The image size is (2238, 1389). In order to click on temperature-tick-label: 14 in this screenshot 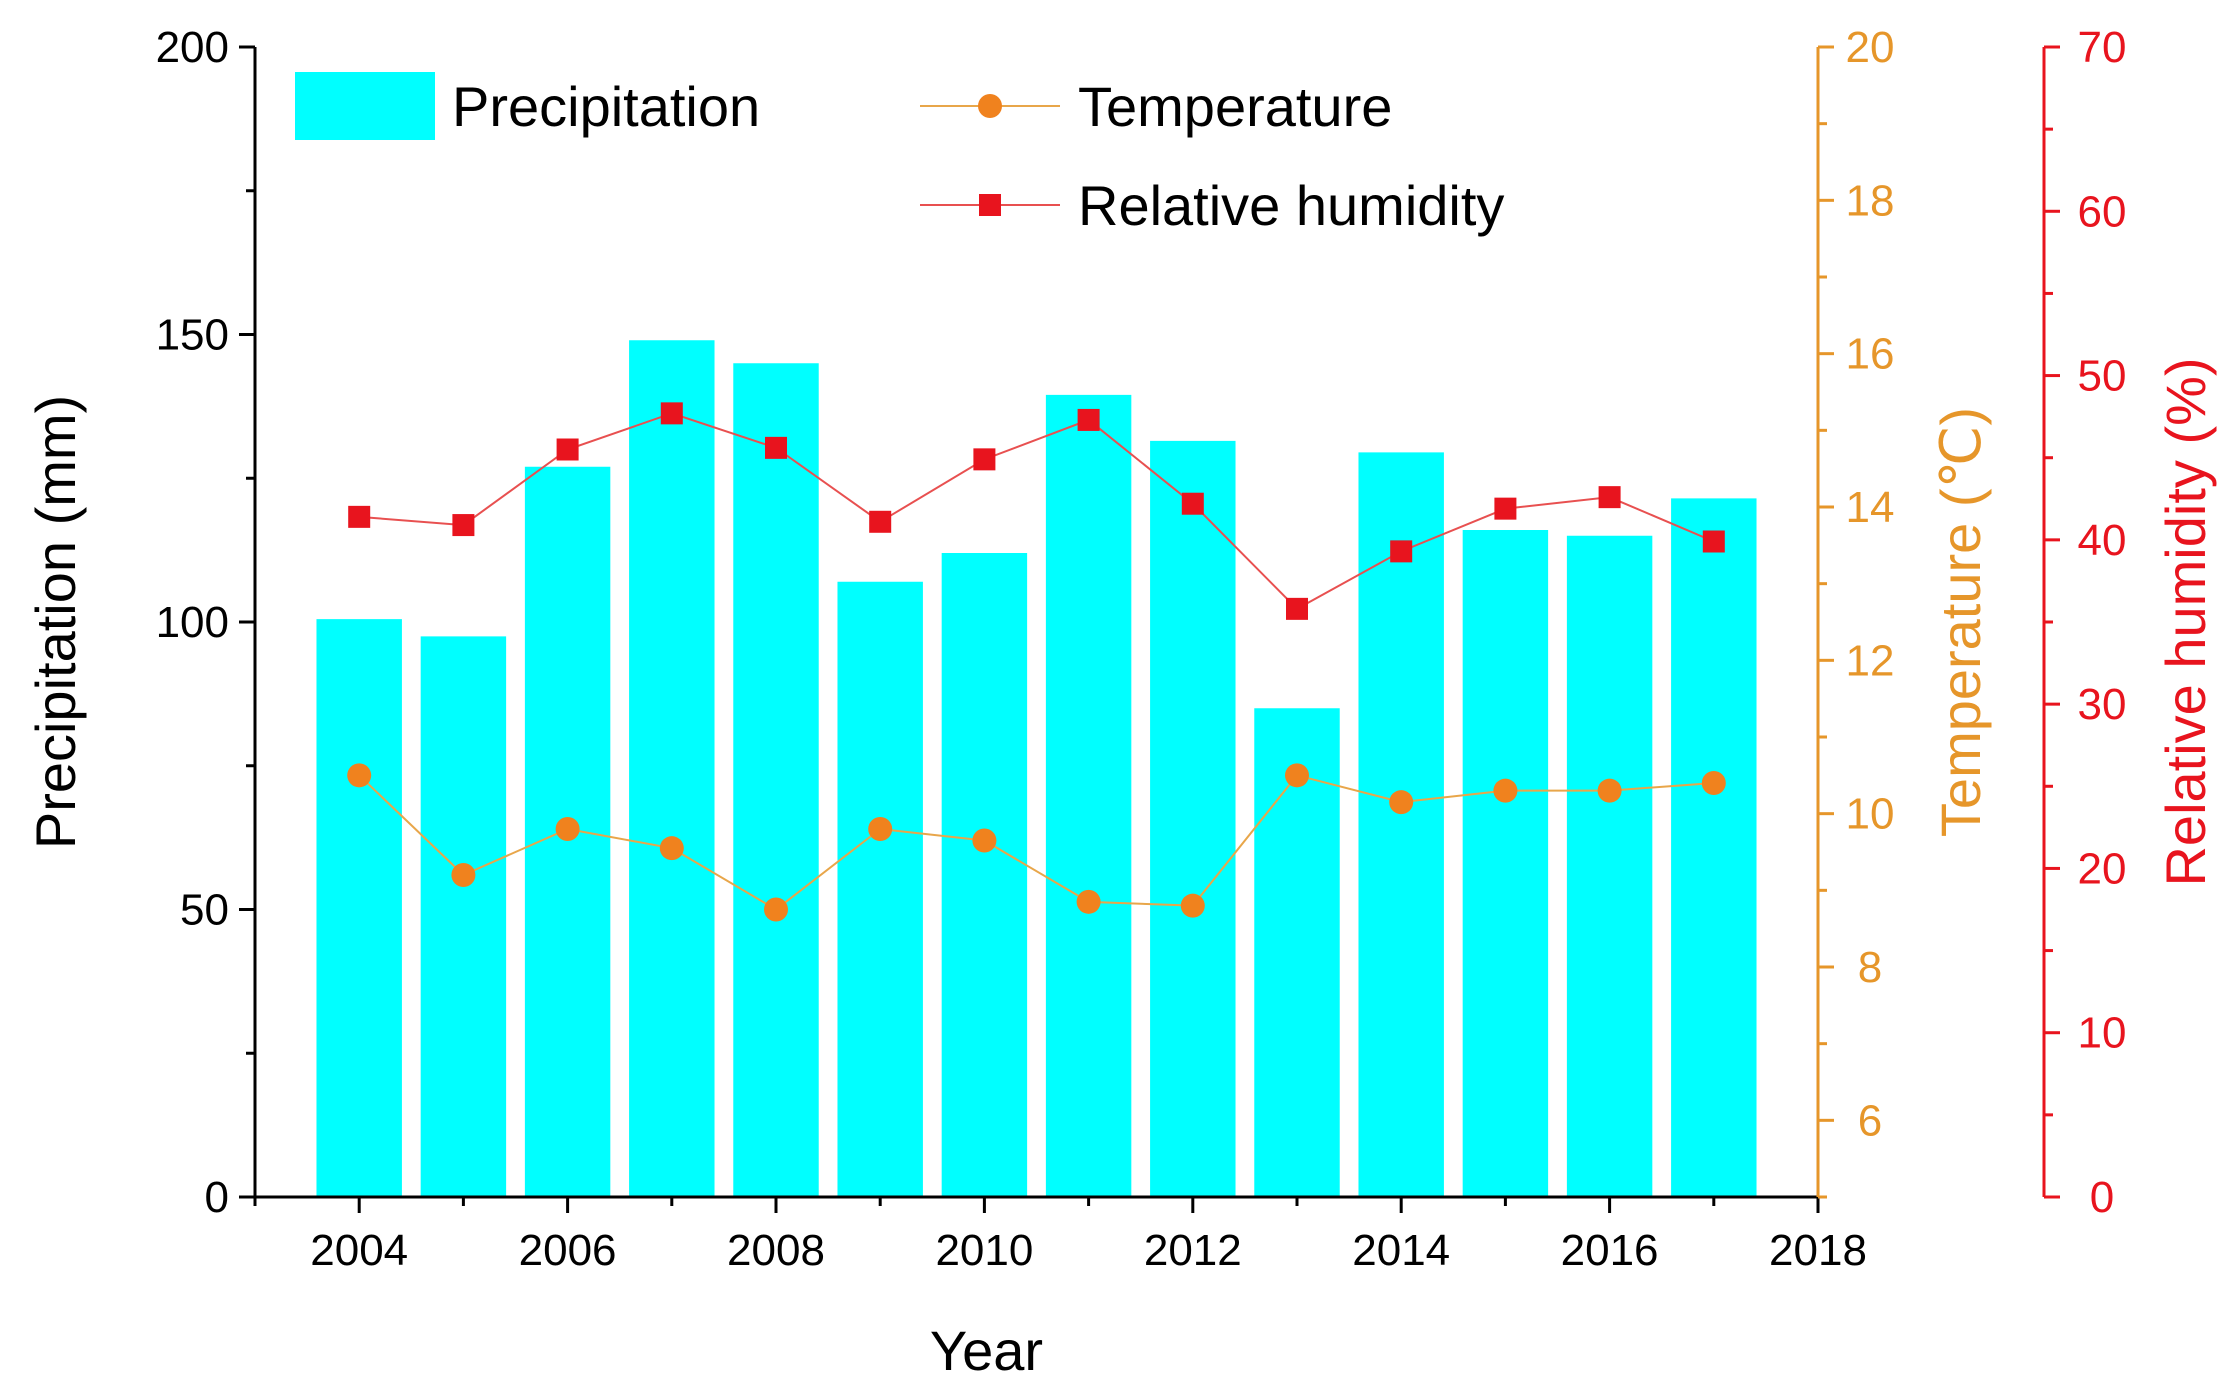, I will do `click(1870, 507)`.